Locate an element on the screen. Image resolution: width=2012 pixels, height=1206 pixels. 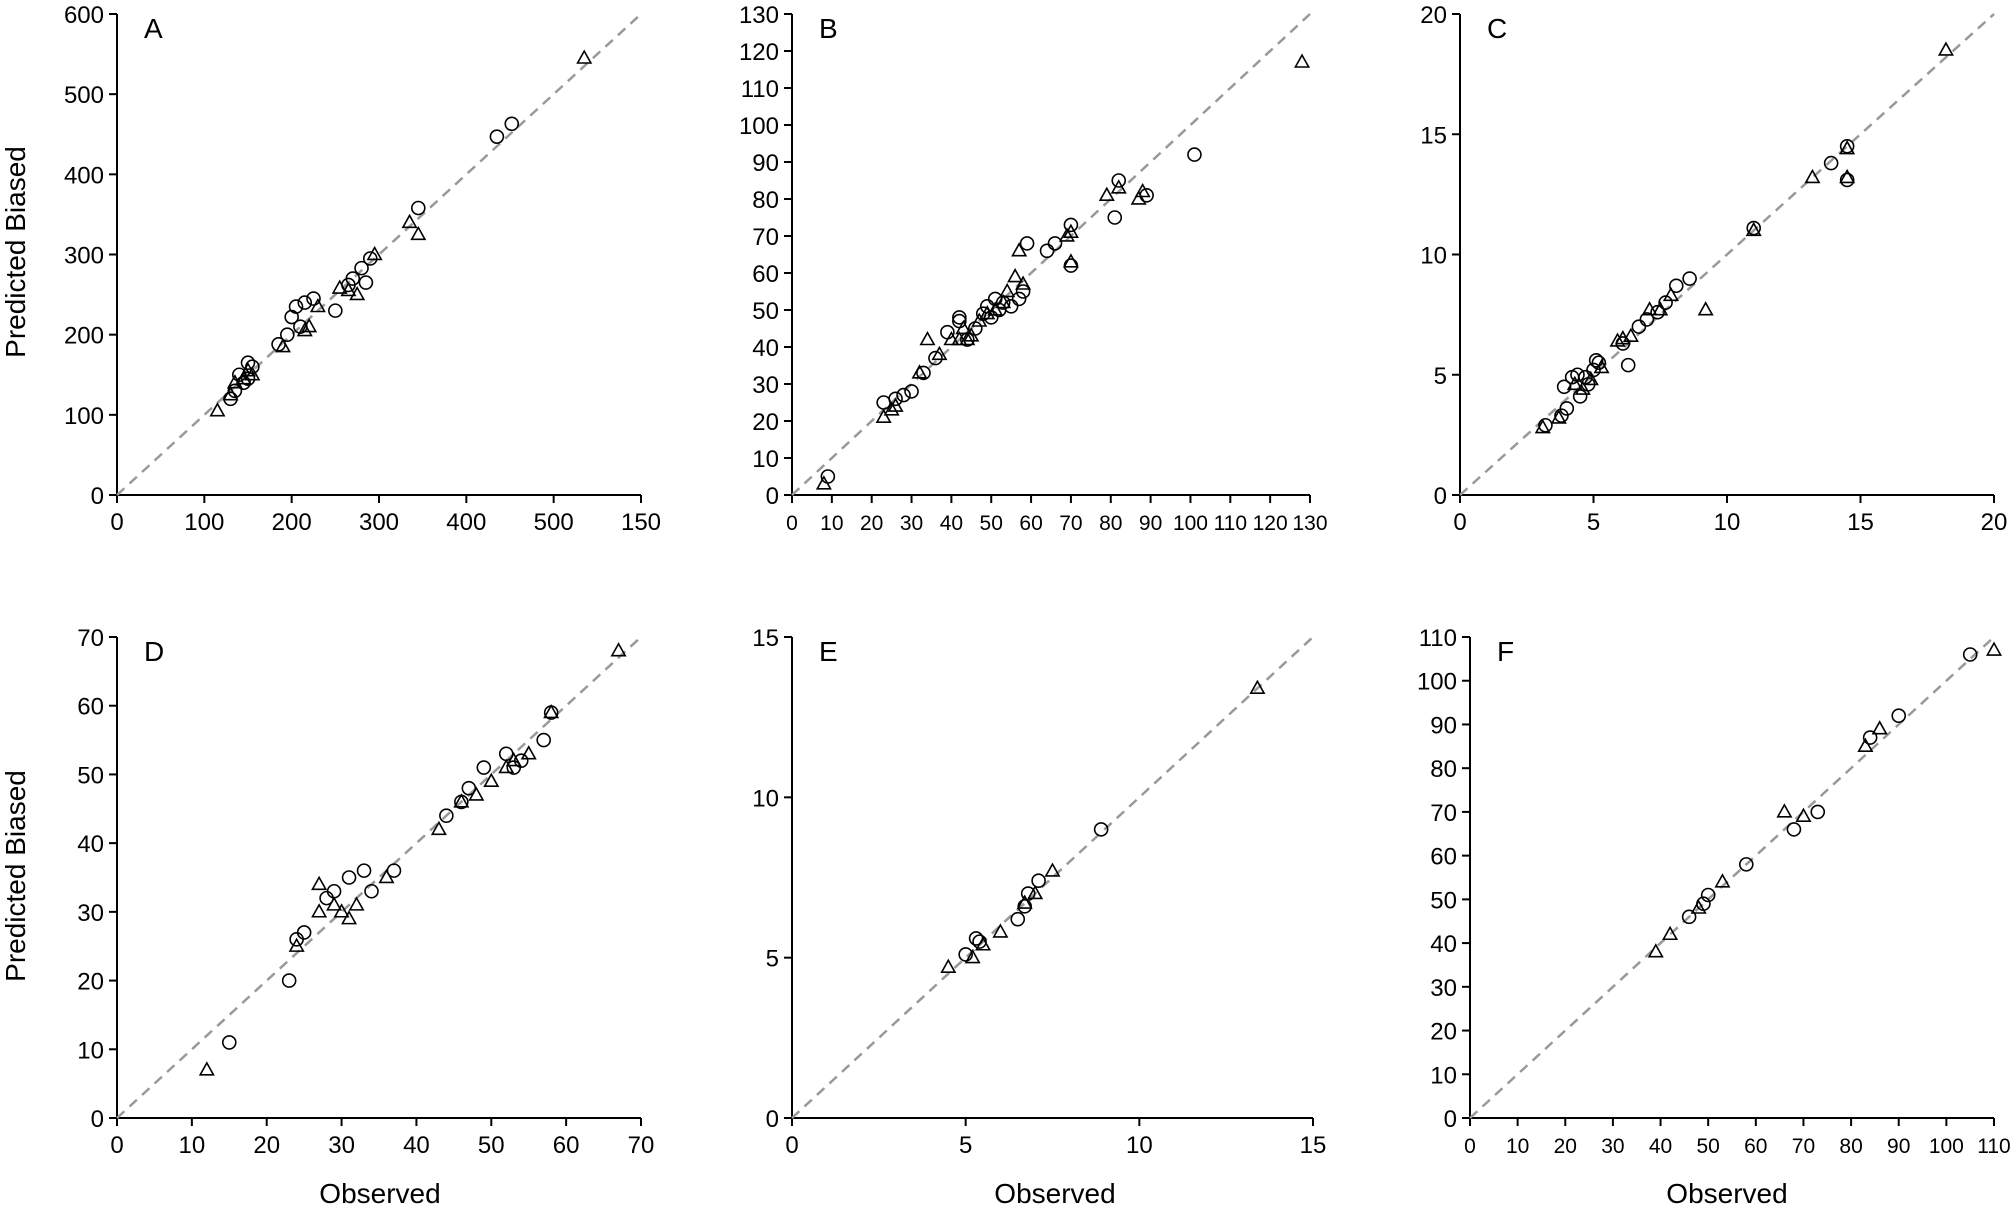
x-tick-label: 0 is located at coordinates (792, 523).